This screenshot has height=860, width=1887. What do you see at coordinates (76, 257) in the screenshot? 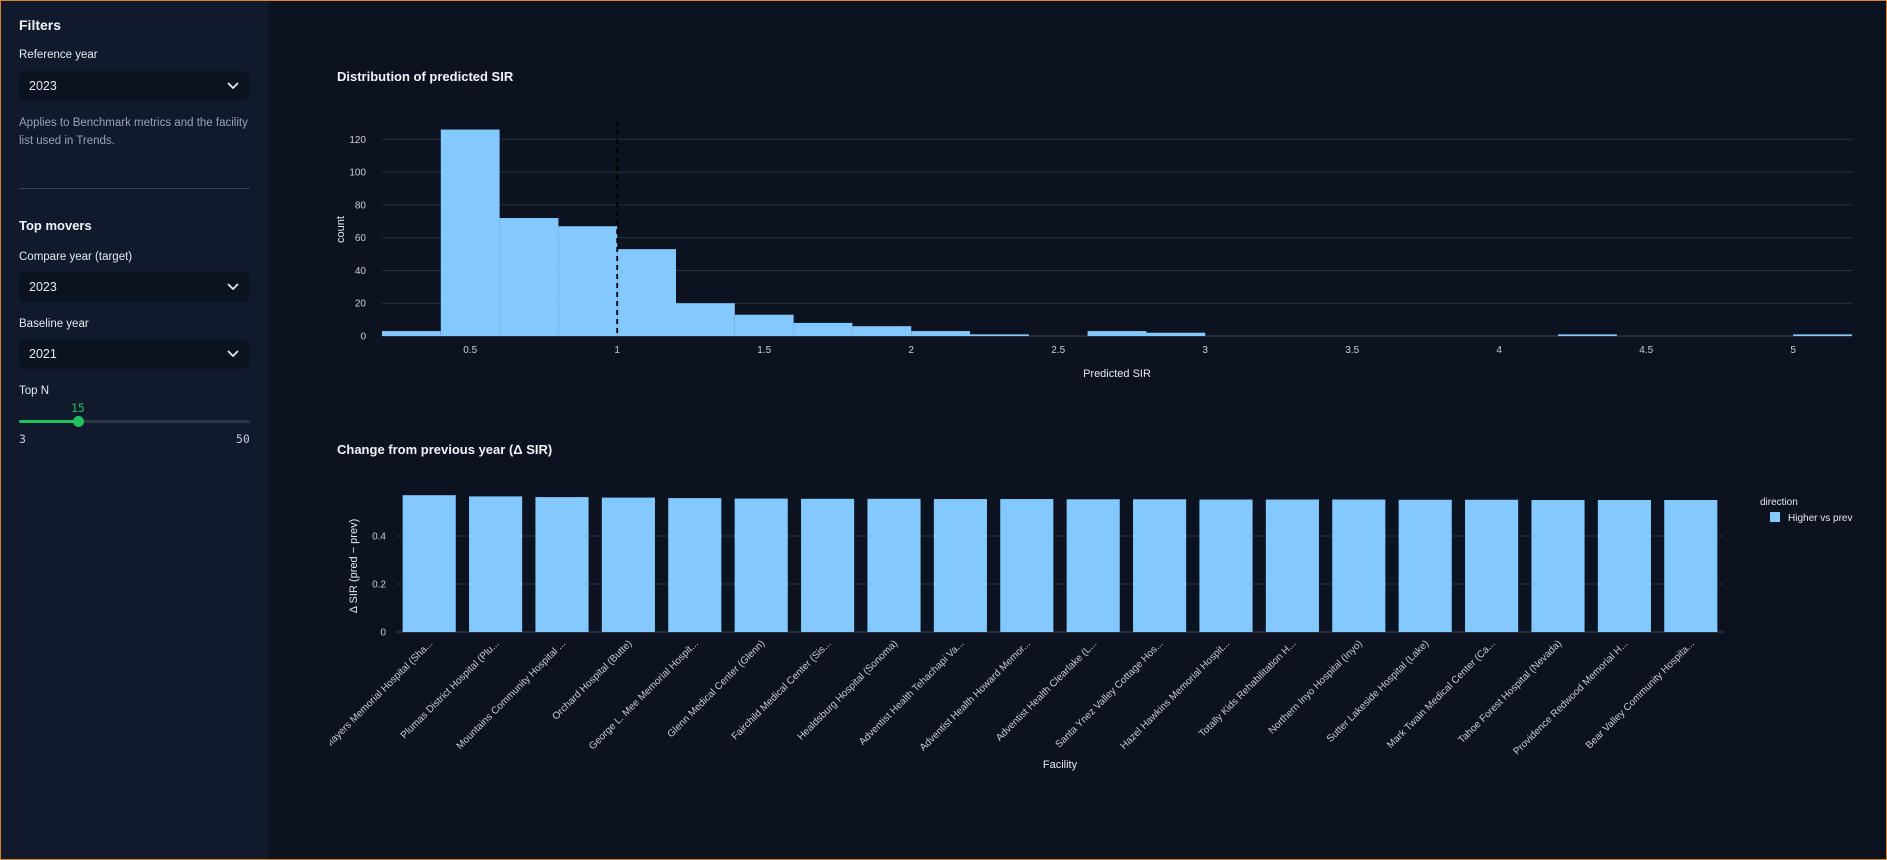
I see `compare-year-label: Compare year (target)` at bounding box center [76, 257].